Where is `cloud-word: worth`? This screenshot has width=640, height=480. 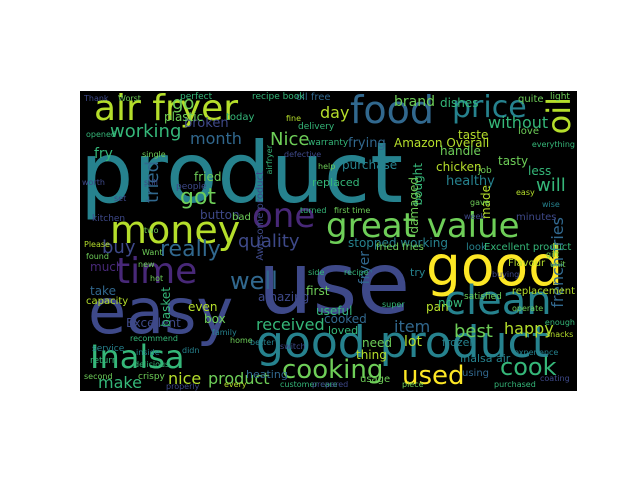
cloud-word: worth is located at coordinates (93, 182).